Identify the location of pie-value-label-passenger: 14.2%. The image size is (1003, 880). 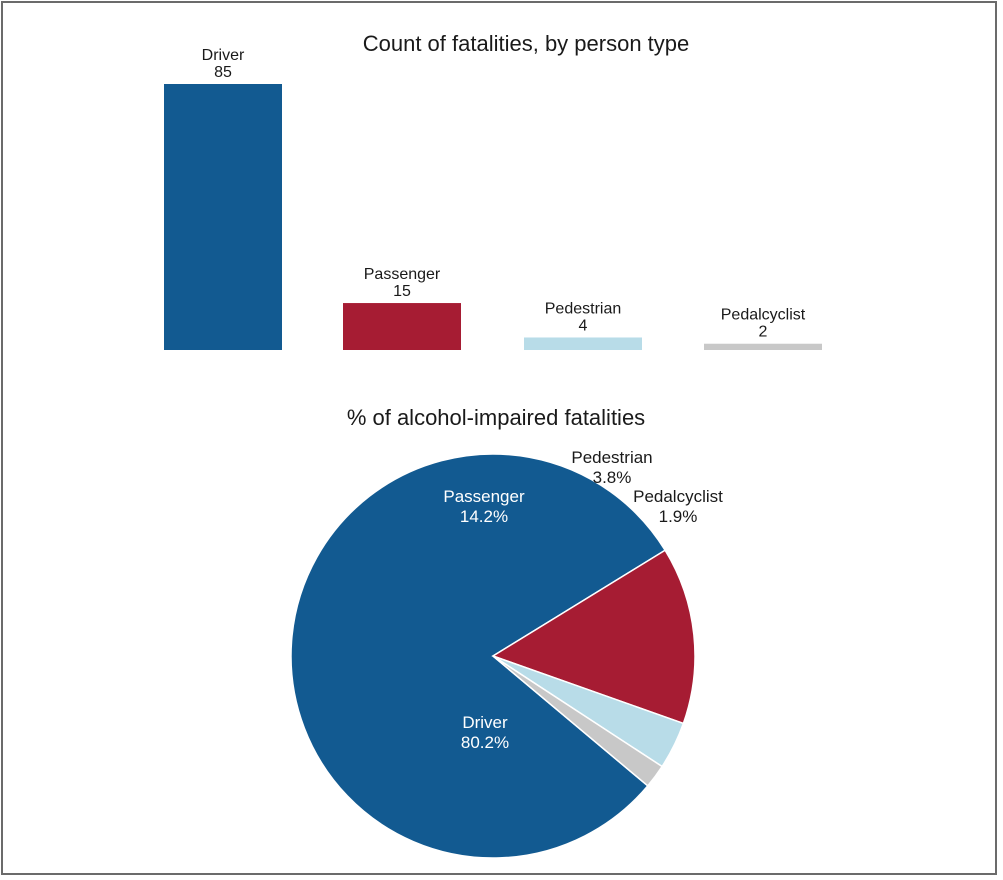
(484, 516).